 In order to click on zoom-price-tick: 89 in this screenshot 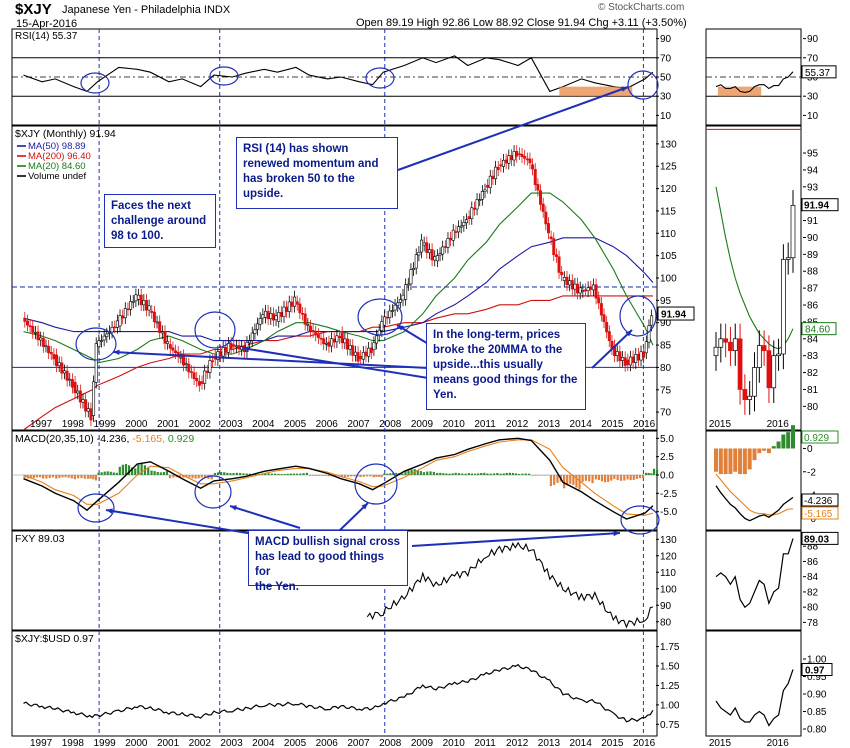, I will do `click(813, 255)`.